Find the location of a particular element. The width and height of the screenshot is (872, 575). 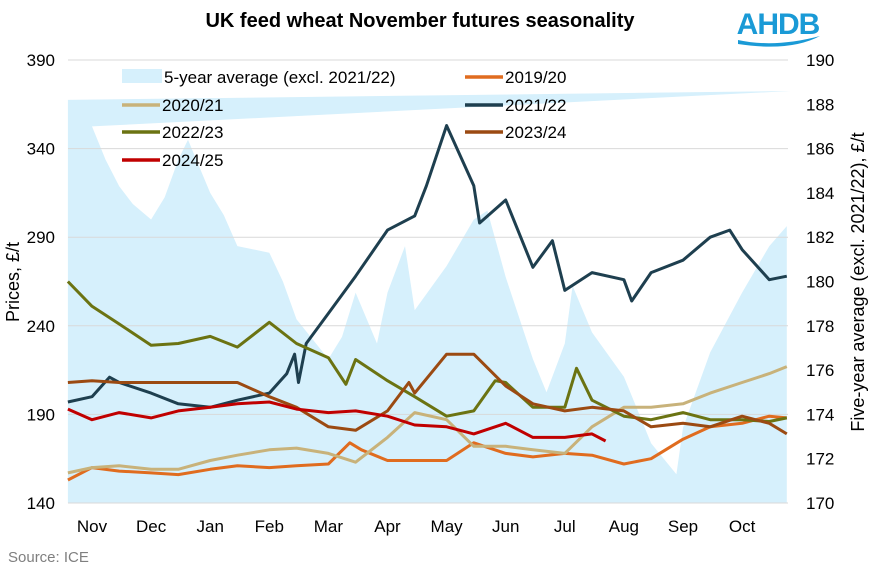

y2-tick-label: 190 is located at coordinates (820, 60).